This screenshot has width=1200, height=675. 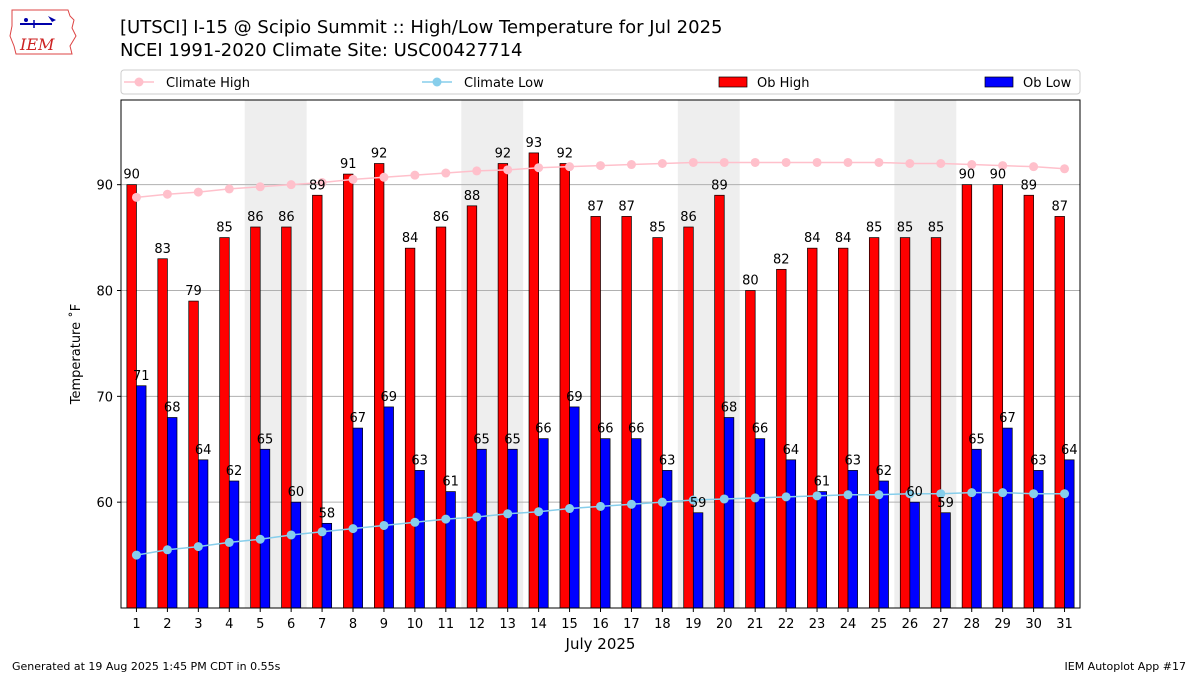 What do you see at coordinates (507, 624) in the screenshot?
I see `x-tick-label: 13` at bounding box center [507, 624].